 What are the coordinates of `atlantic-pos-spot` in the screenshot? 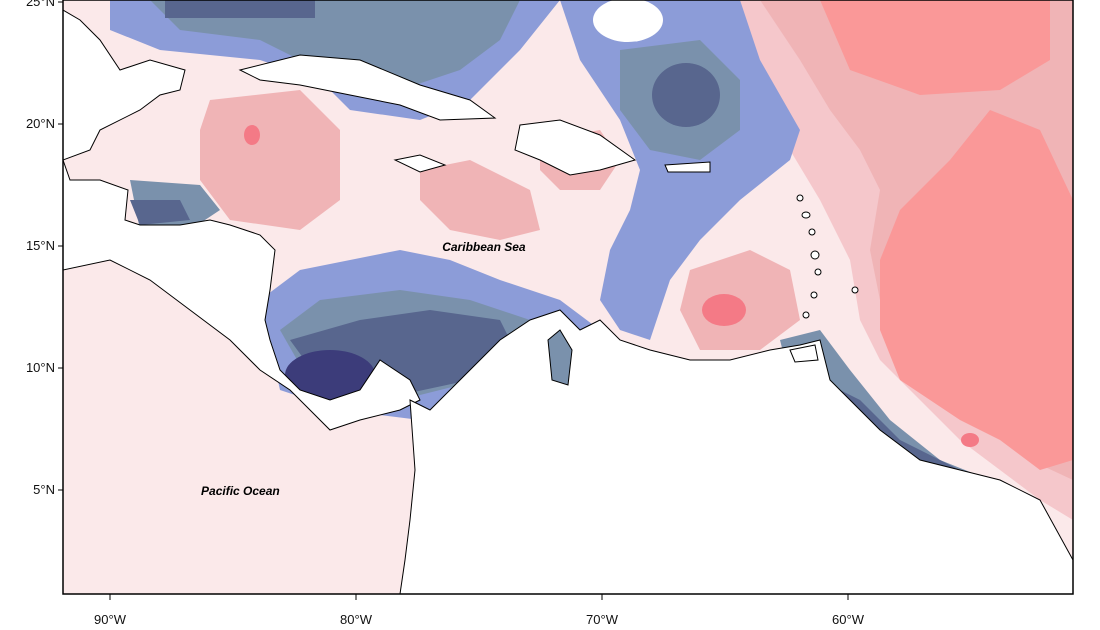 It's located at (970, 440).